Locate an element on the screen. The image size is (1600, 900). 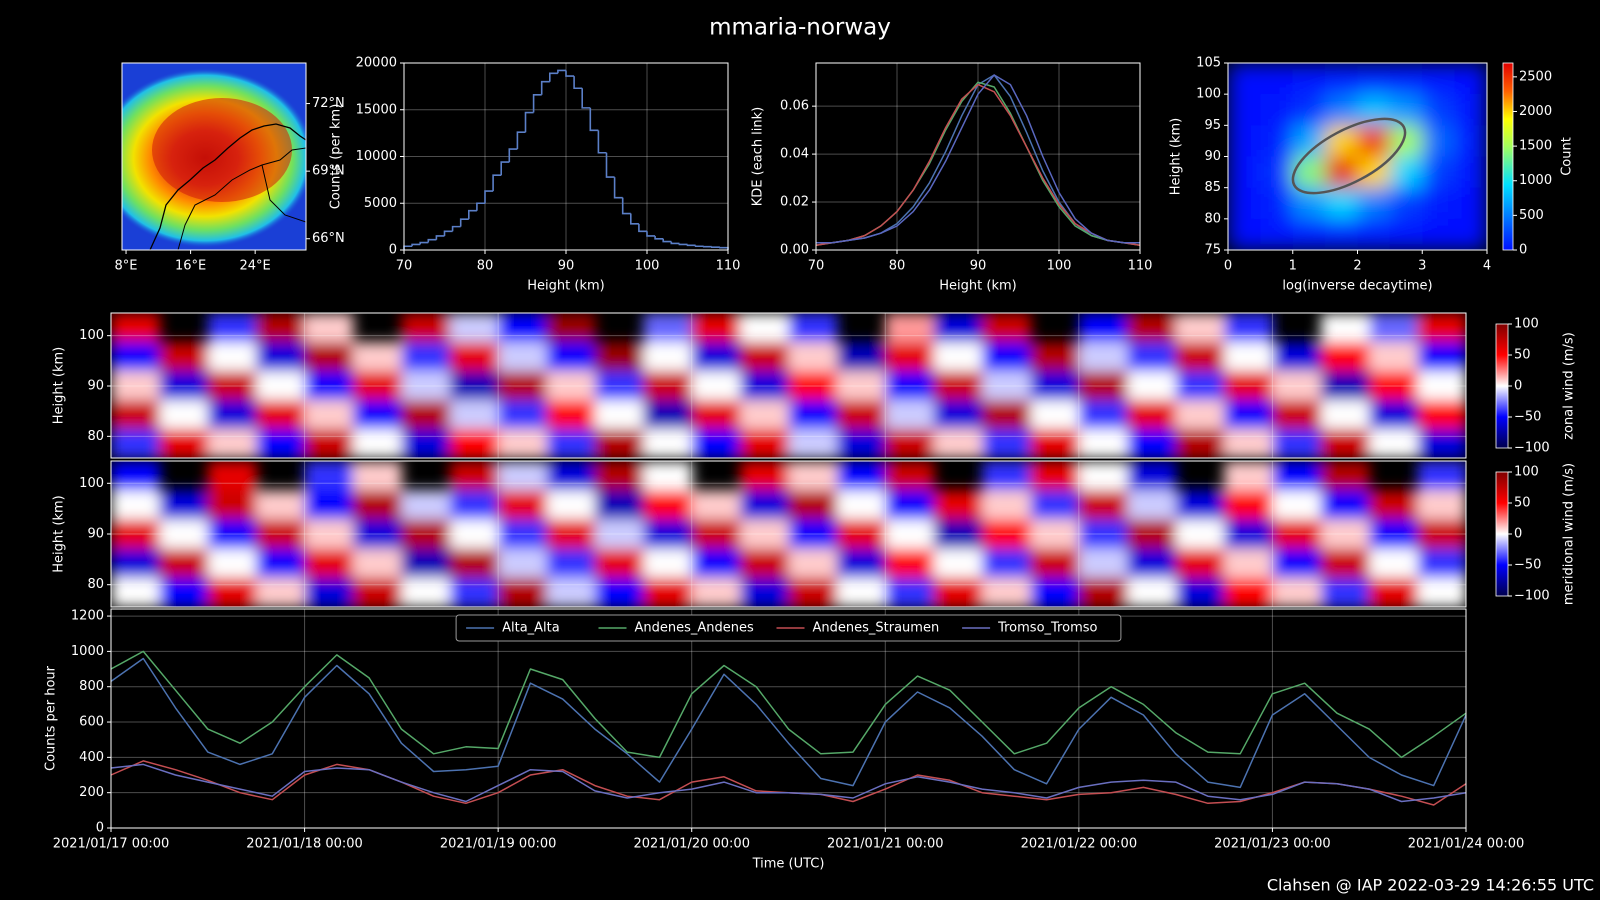
legend-label: Alta_Alta is located at coordinates (531, 628).